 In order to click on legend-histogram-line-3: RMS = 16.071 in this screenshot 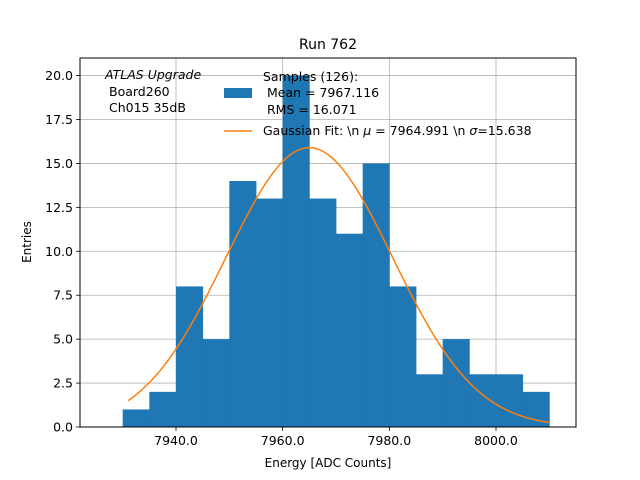, I will do `click(312, 109)`.